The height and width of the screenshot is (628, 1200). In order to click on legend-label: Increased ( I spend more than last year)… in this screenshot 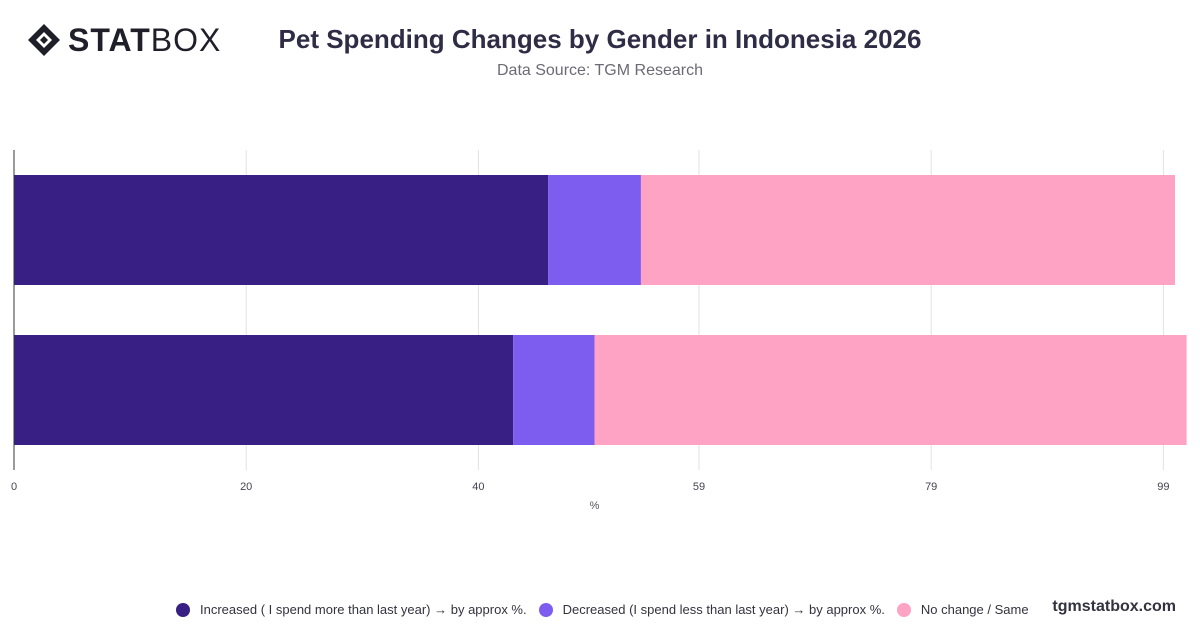, I will do `click(363, 609)`.